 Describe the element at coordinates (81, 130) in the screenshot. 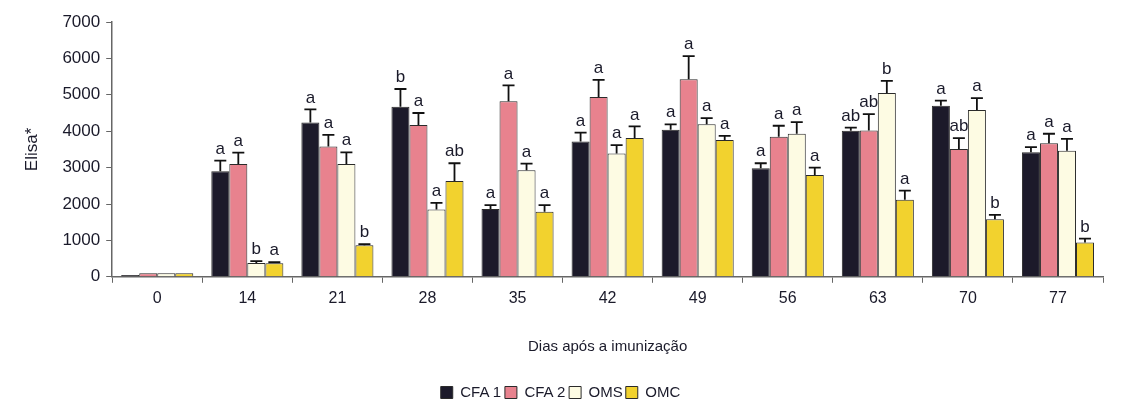

I see `y-tick-label: 4000` at that location.